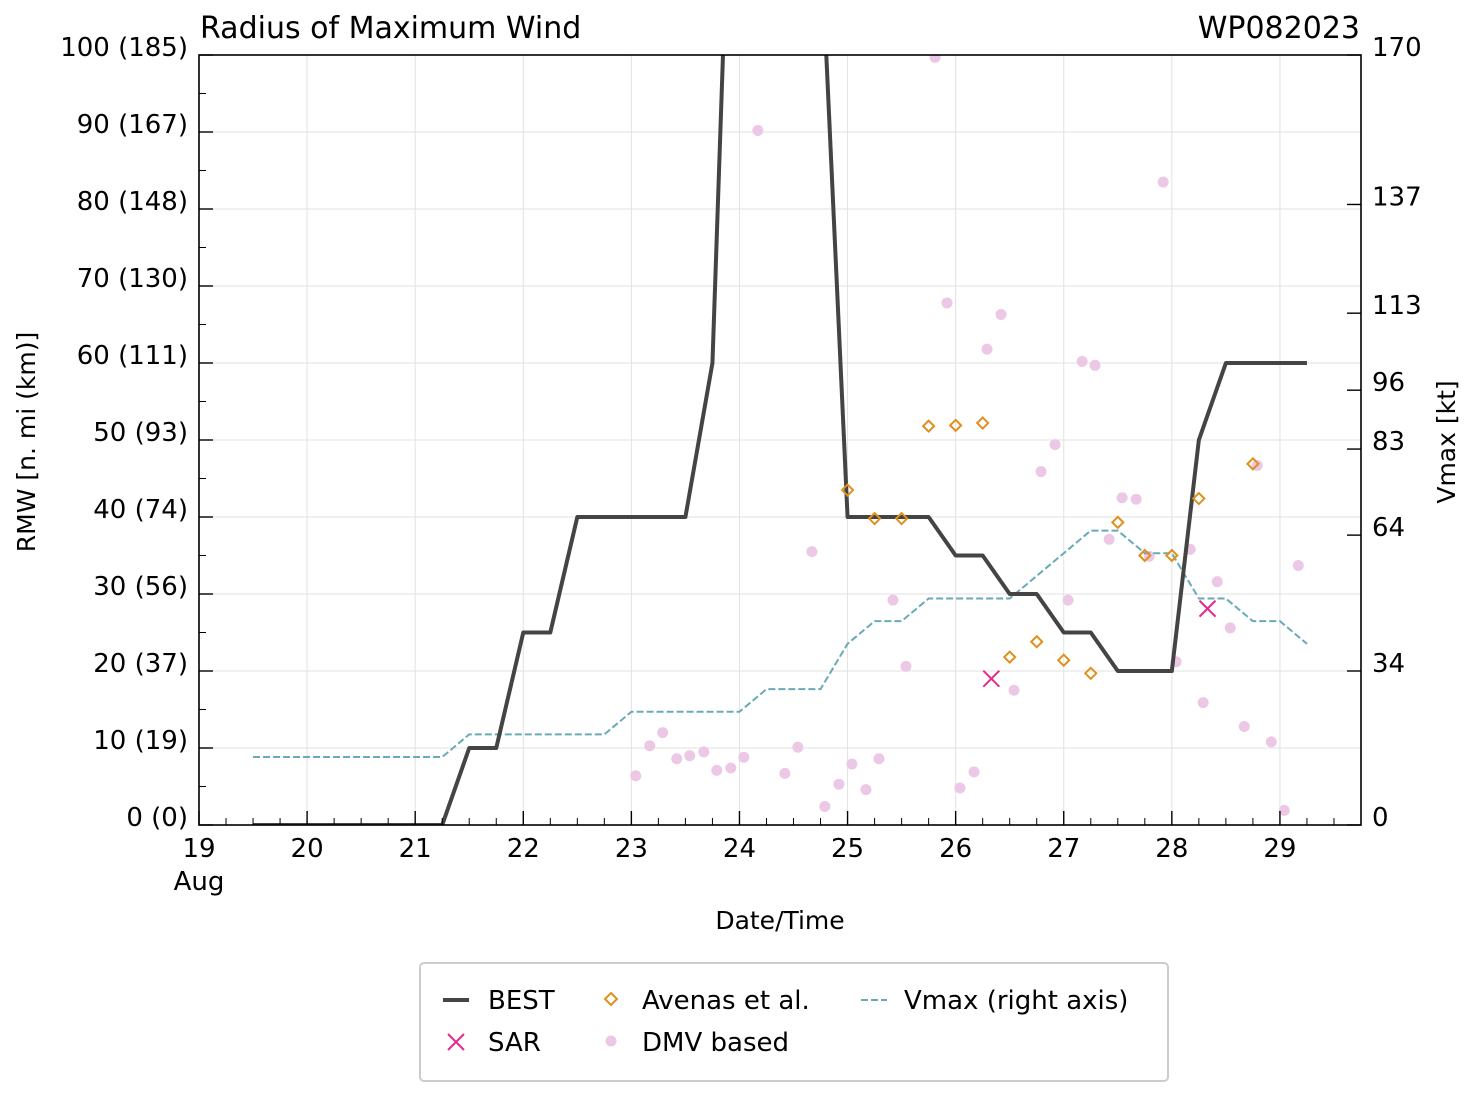  I want to click on y-right-tick-label: 170, so click(1397, 48).